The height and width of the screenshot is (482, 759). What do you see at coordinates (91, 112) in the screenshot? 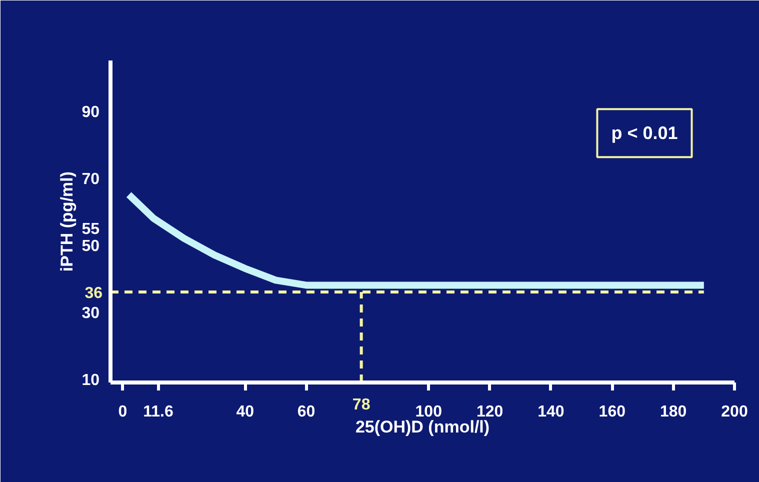
I see `y-tick-label: 90` at bounding box center [91, 112].